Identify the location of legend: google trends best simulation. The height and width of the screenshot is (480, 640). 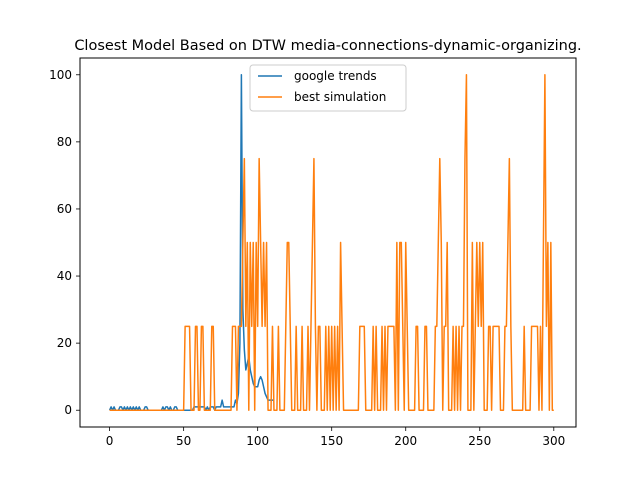
(328, 88).